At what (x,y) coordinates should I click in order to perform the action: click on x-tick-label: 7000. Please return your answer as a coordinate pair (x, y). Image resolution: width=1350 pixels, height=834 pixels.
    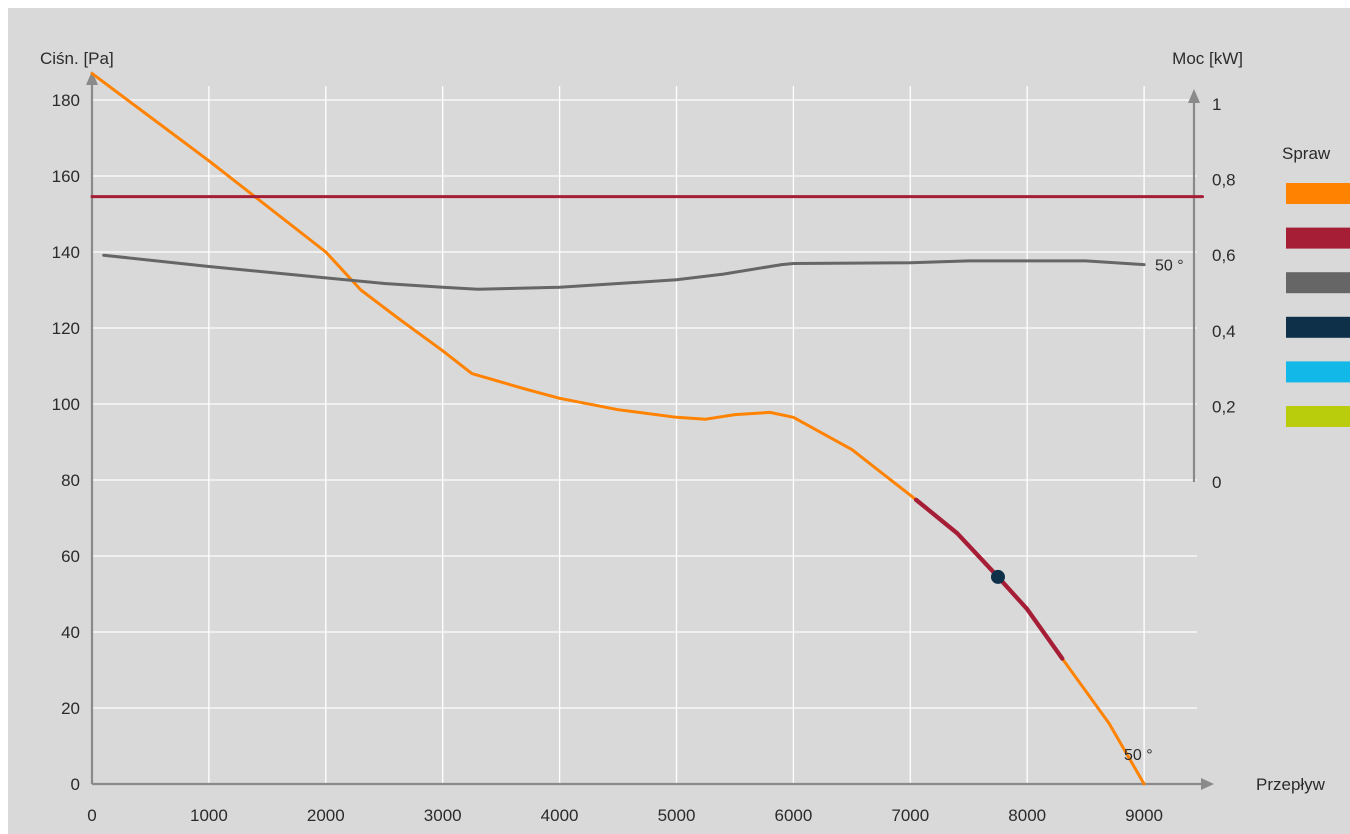
    Looking at the image, I should click on (910, 815).